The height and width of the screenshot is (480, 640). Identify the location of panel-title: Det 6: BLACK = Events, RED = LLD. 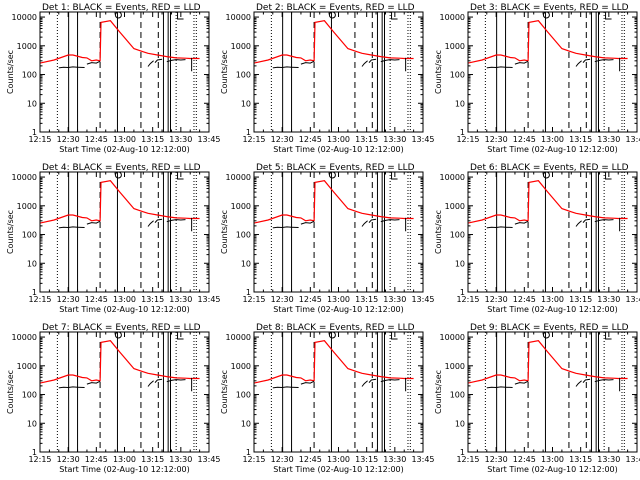
(549, 168).